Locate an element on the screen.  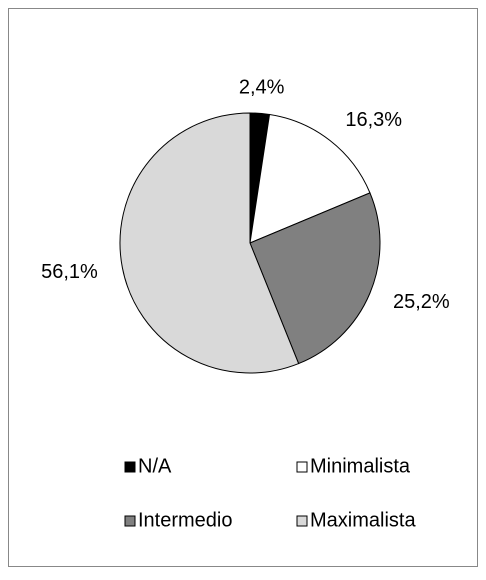
data-label: 16,3% is located at coordinates (373, 120).